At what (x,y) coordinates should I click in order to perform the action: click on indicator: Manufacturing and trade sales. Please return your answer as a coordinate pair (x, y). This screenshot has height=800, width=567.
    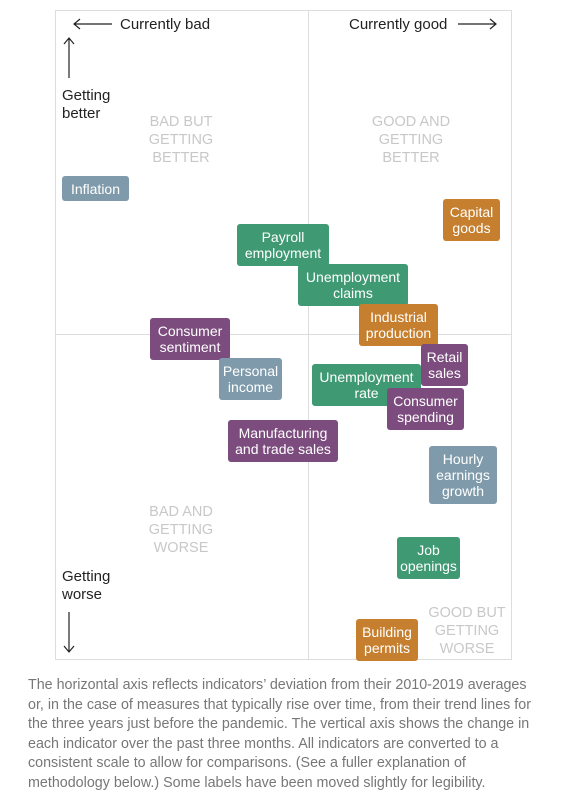
    Looking at the image, I should click on (283, 441).